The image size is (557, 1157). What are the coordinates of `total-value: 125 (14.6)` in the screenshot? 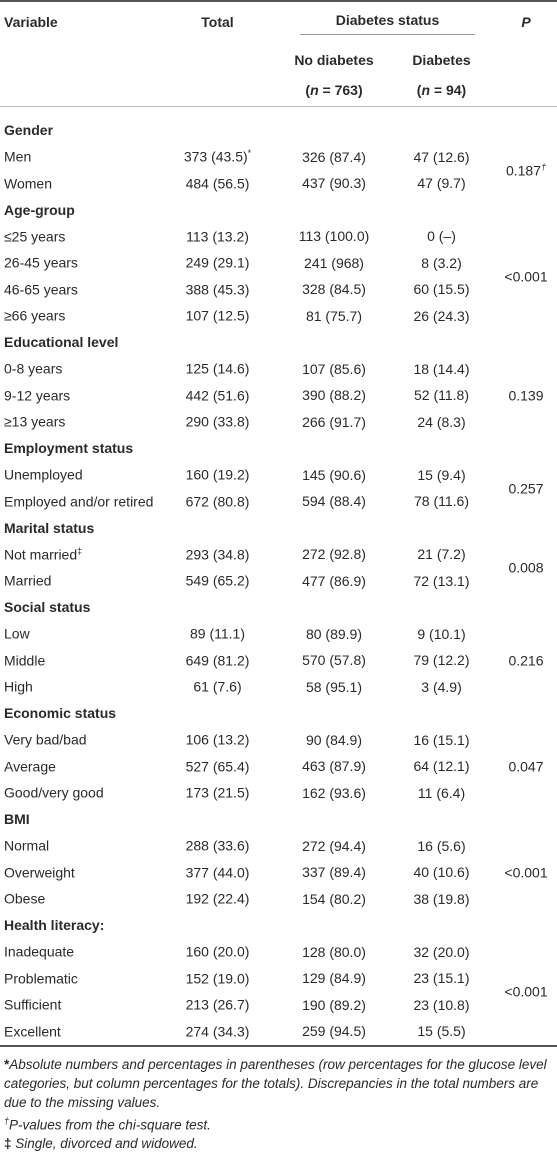 It's located at (217, 369).